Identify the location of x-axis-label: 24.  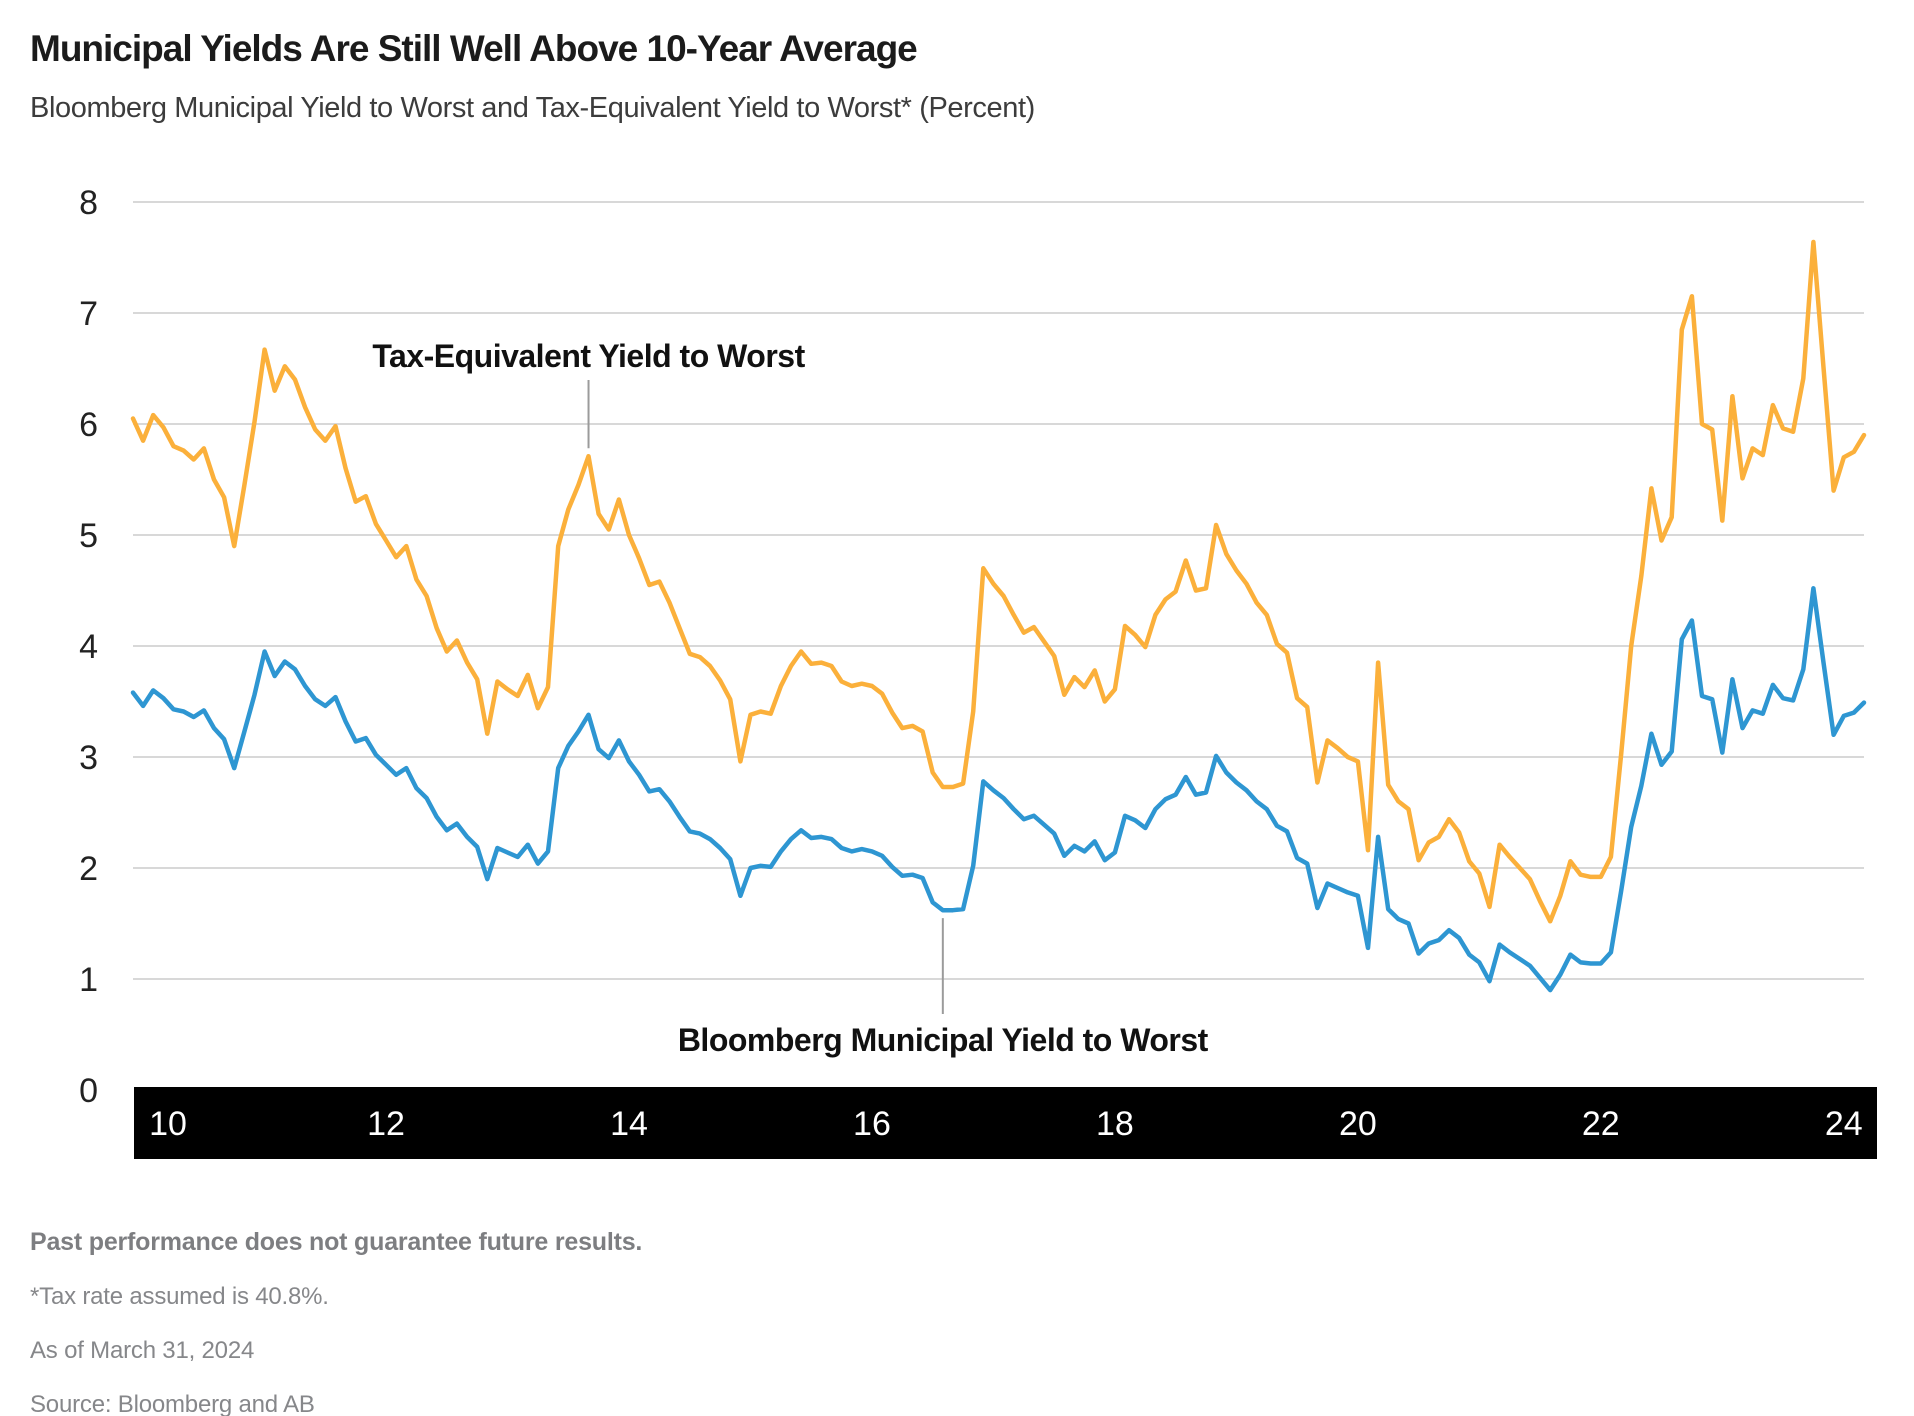
(1844, 1124).